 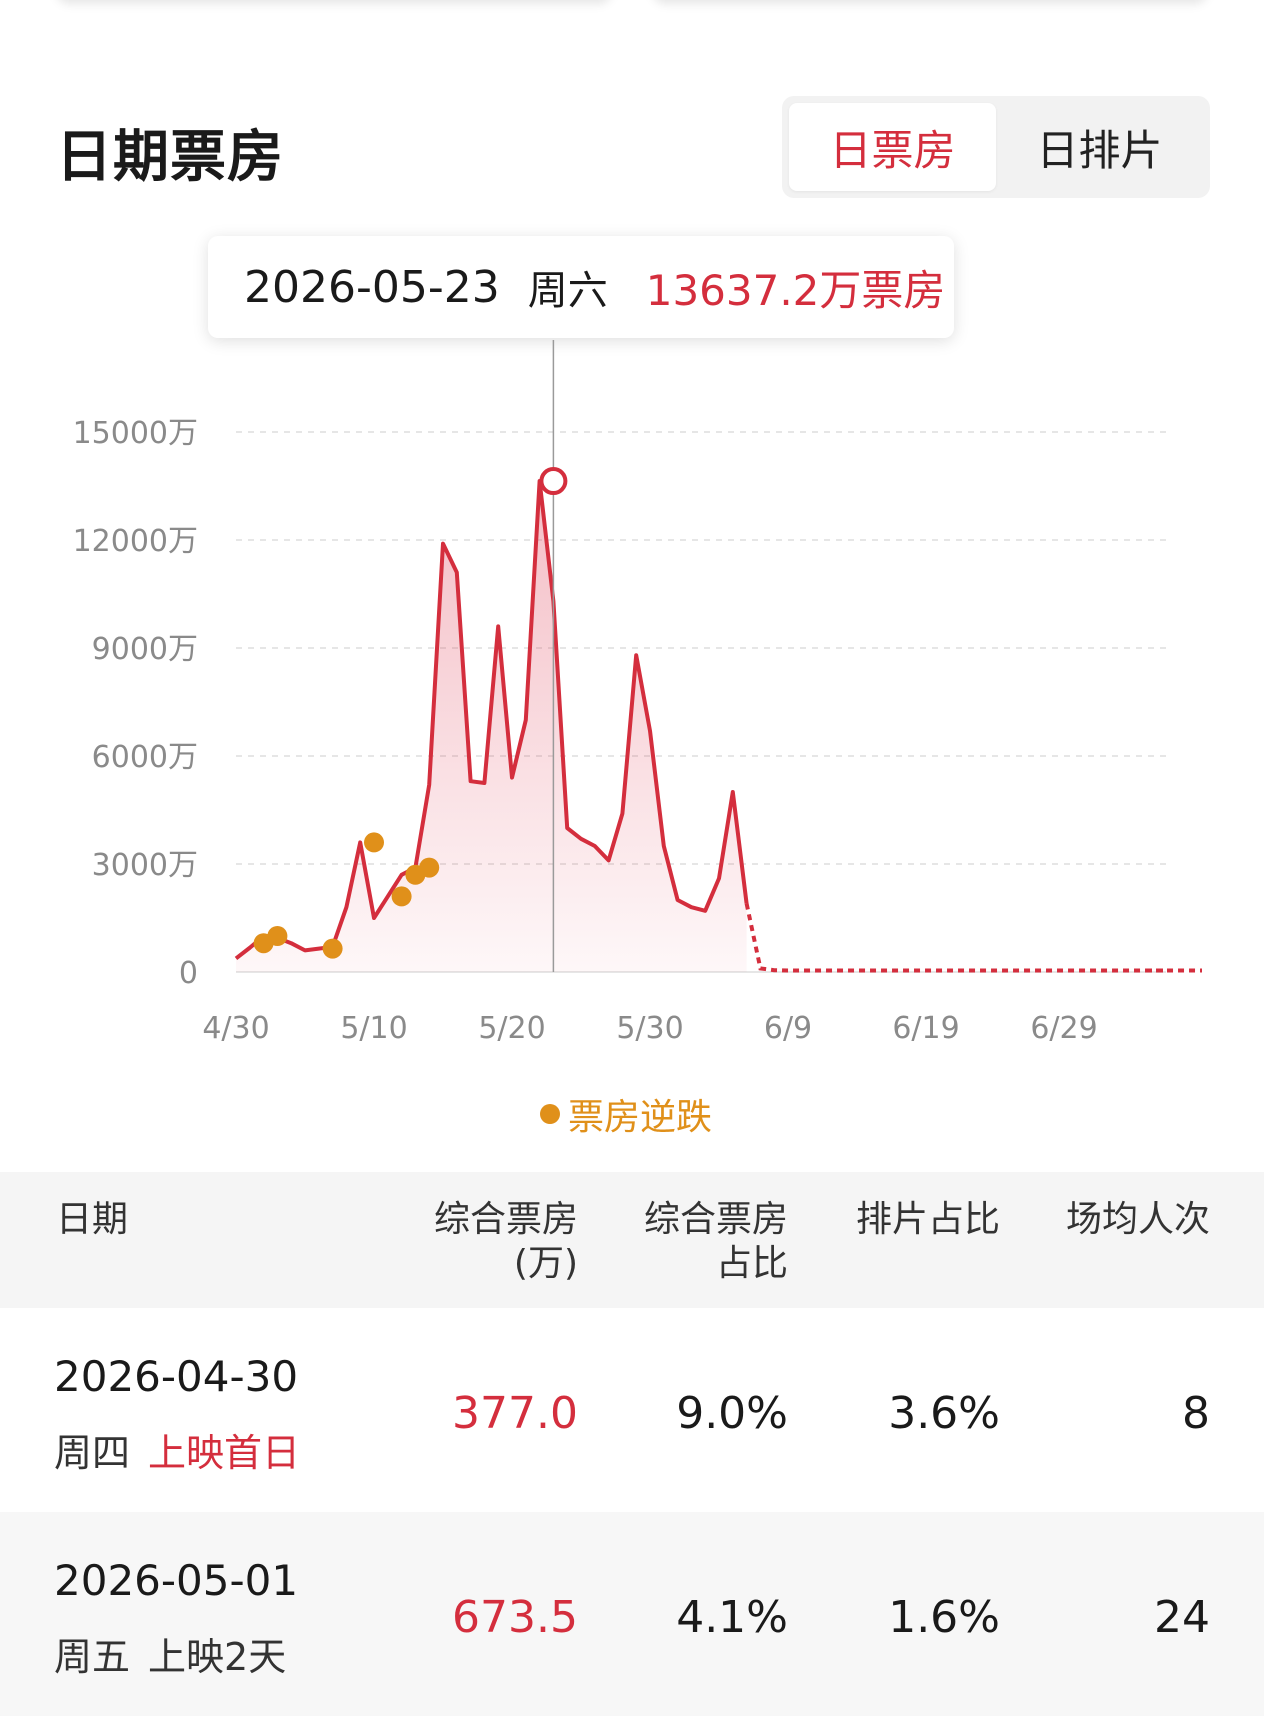 I want to click on row-subtitle: 周四 上映首日, so click(x=177, y=1449).